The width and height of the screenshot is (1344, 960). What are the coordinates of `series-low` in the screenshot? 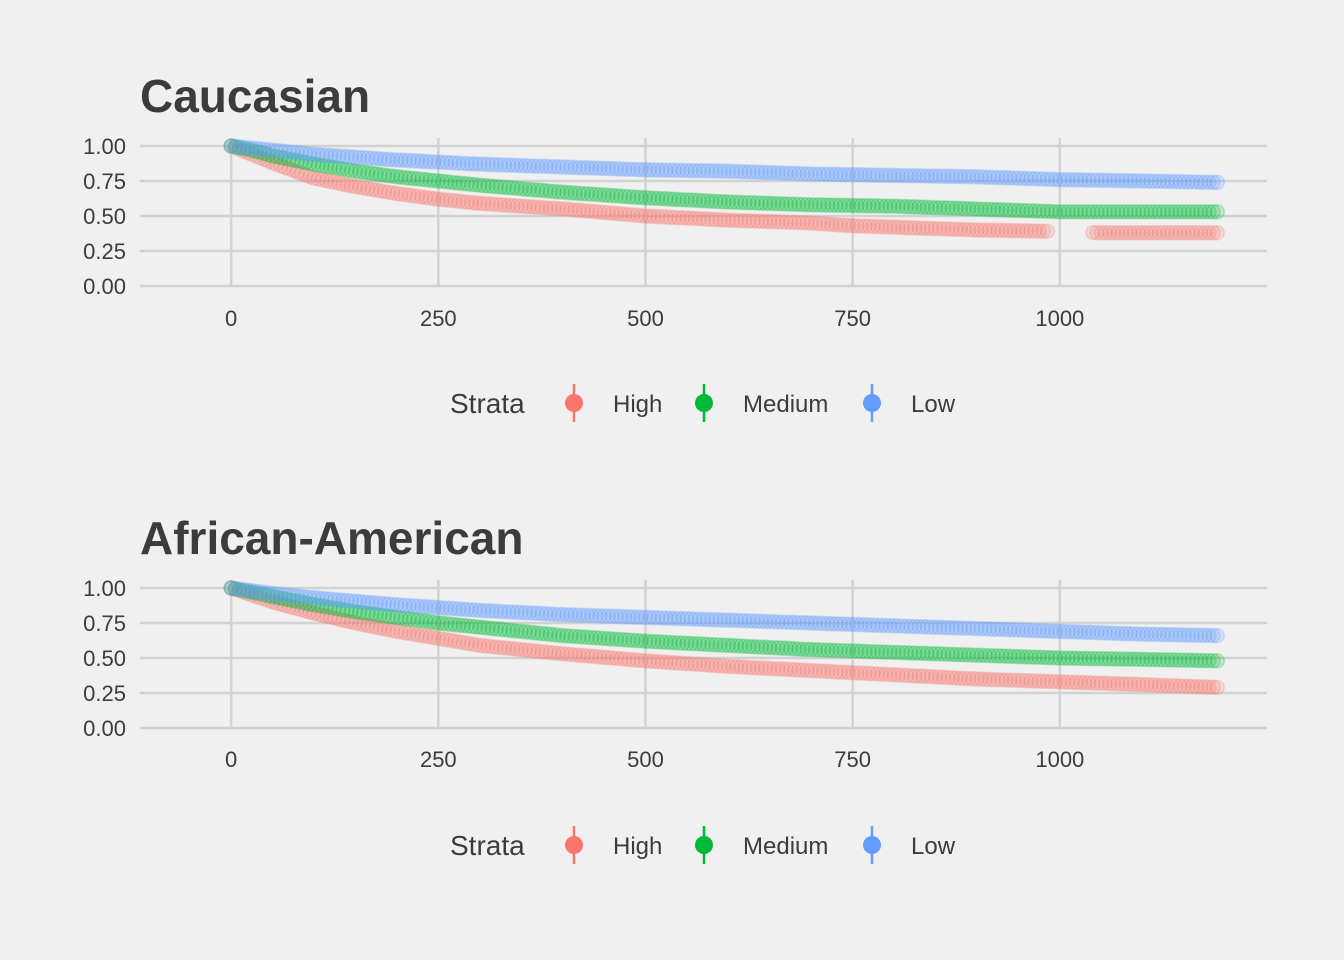 It's located at (724, 164).